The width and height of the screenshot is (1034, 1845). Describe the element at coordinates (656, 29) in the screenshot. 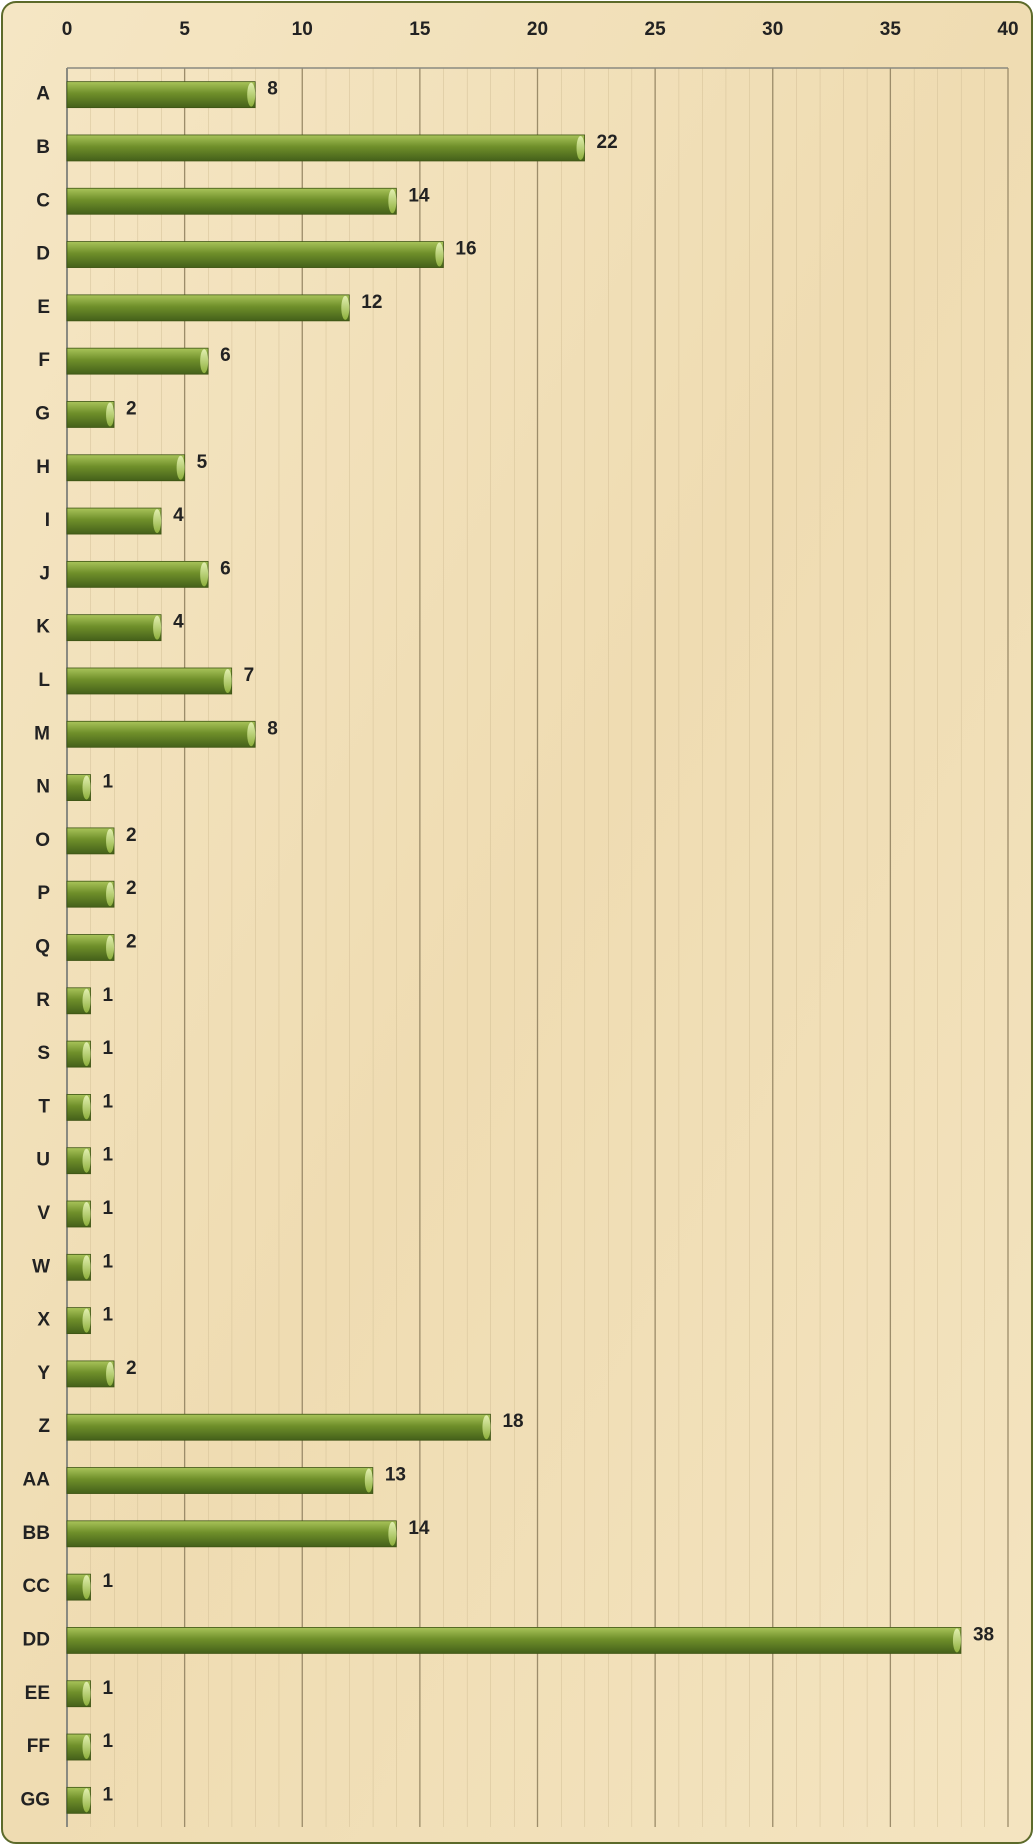

I see `x-tick-label: 25` at that location.